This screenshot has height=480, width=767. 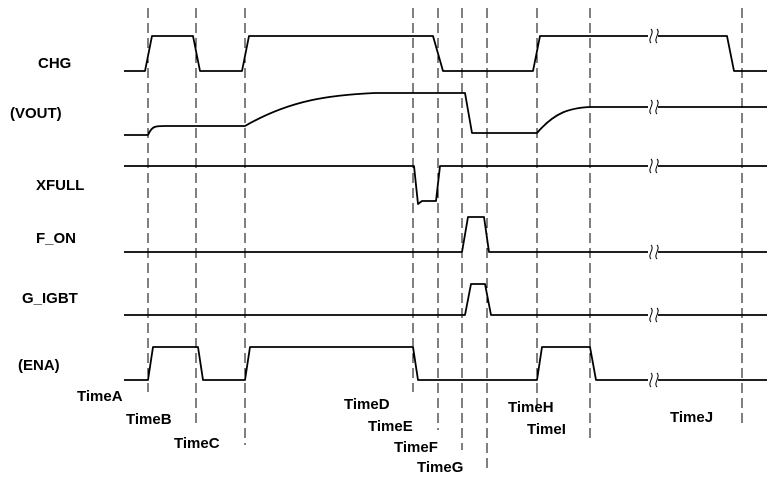 I want to click on signal-label-ena: (ENA), so click(x=39, y=365).